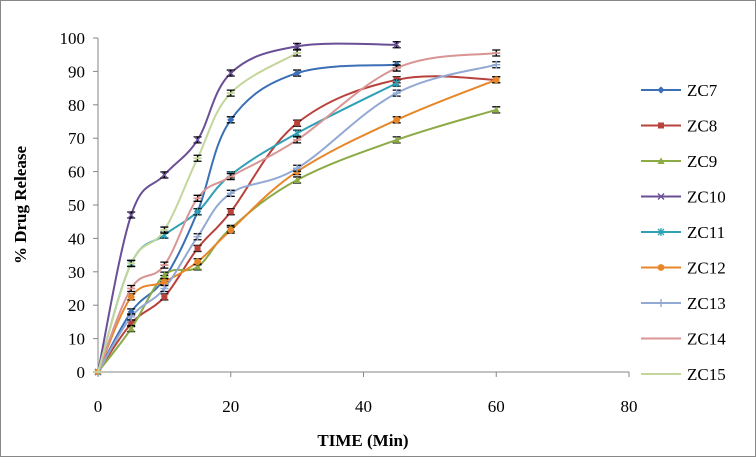  What do you see at coordinates (683, 197) in the screenshot?
I see `legend-item-zc10: ZC10` at bounding box center [683, 197].